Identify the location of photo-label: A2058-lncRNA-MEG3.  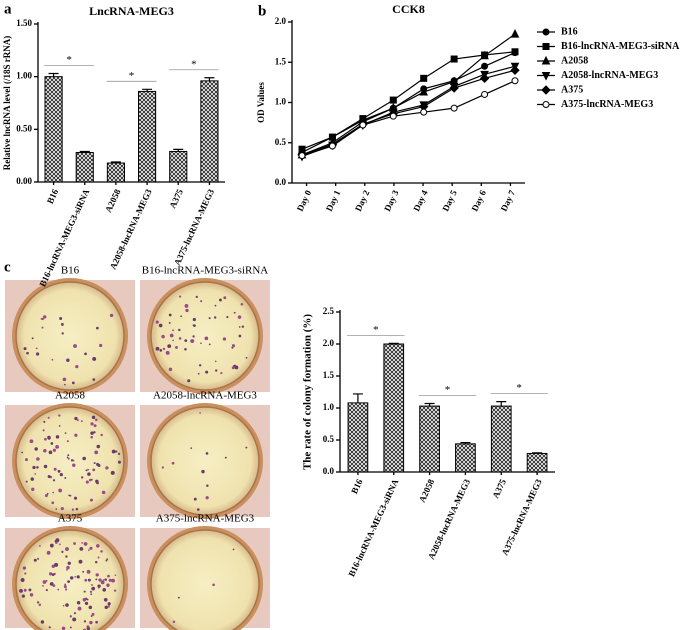
(205, 396).